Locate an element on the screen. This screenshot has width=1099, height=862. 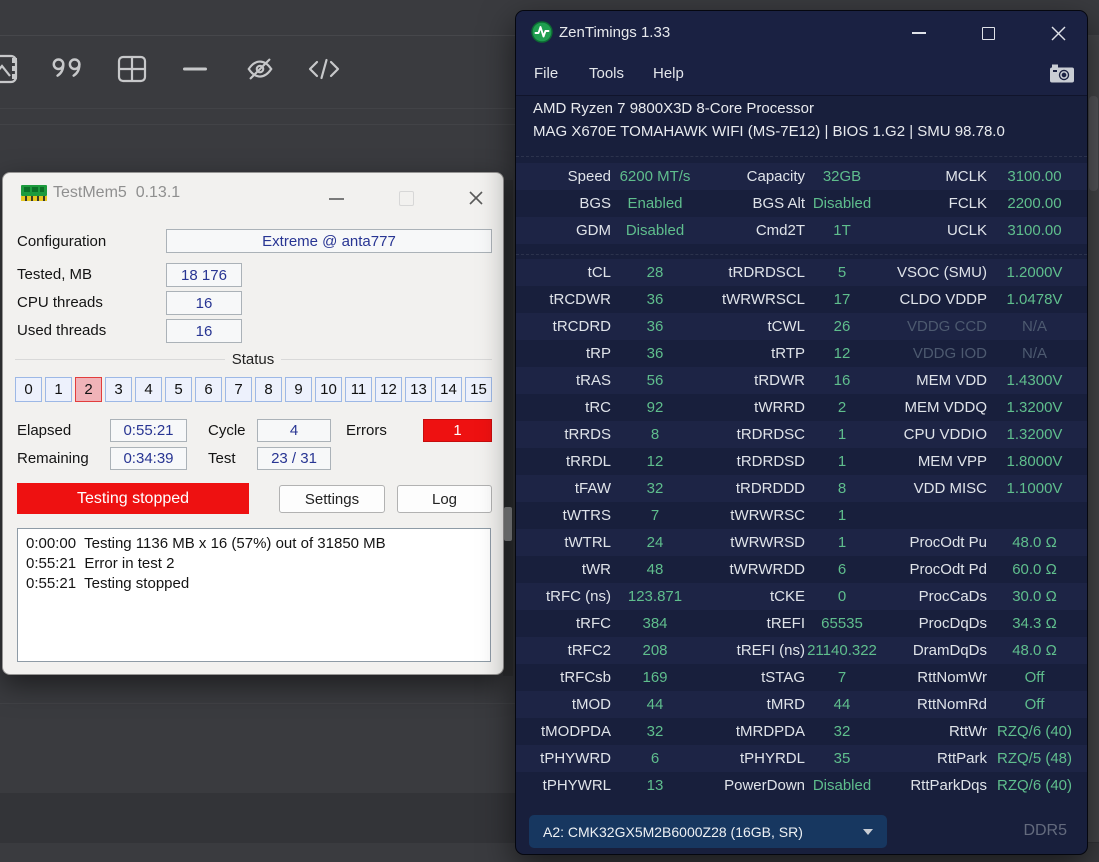
timing-label: RttParkDqs is located at coordinates (948, 785).